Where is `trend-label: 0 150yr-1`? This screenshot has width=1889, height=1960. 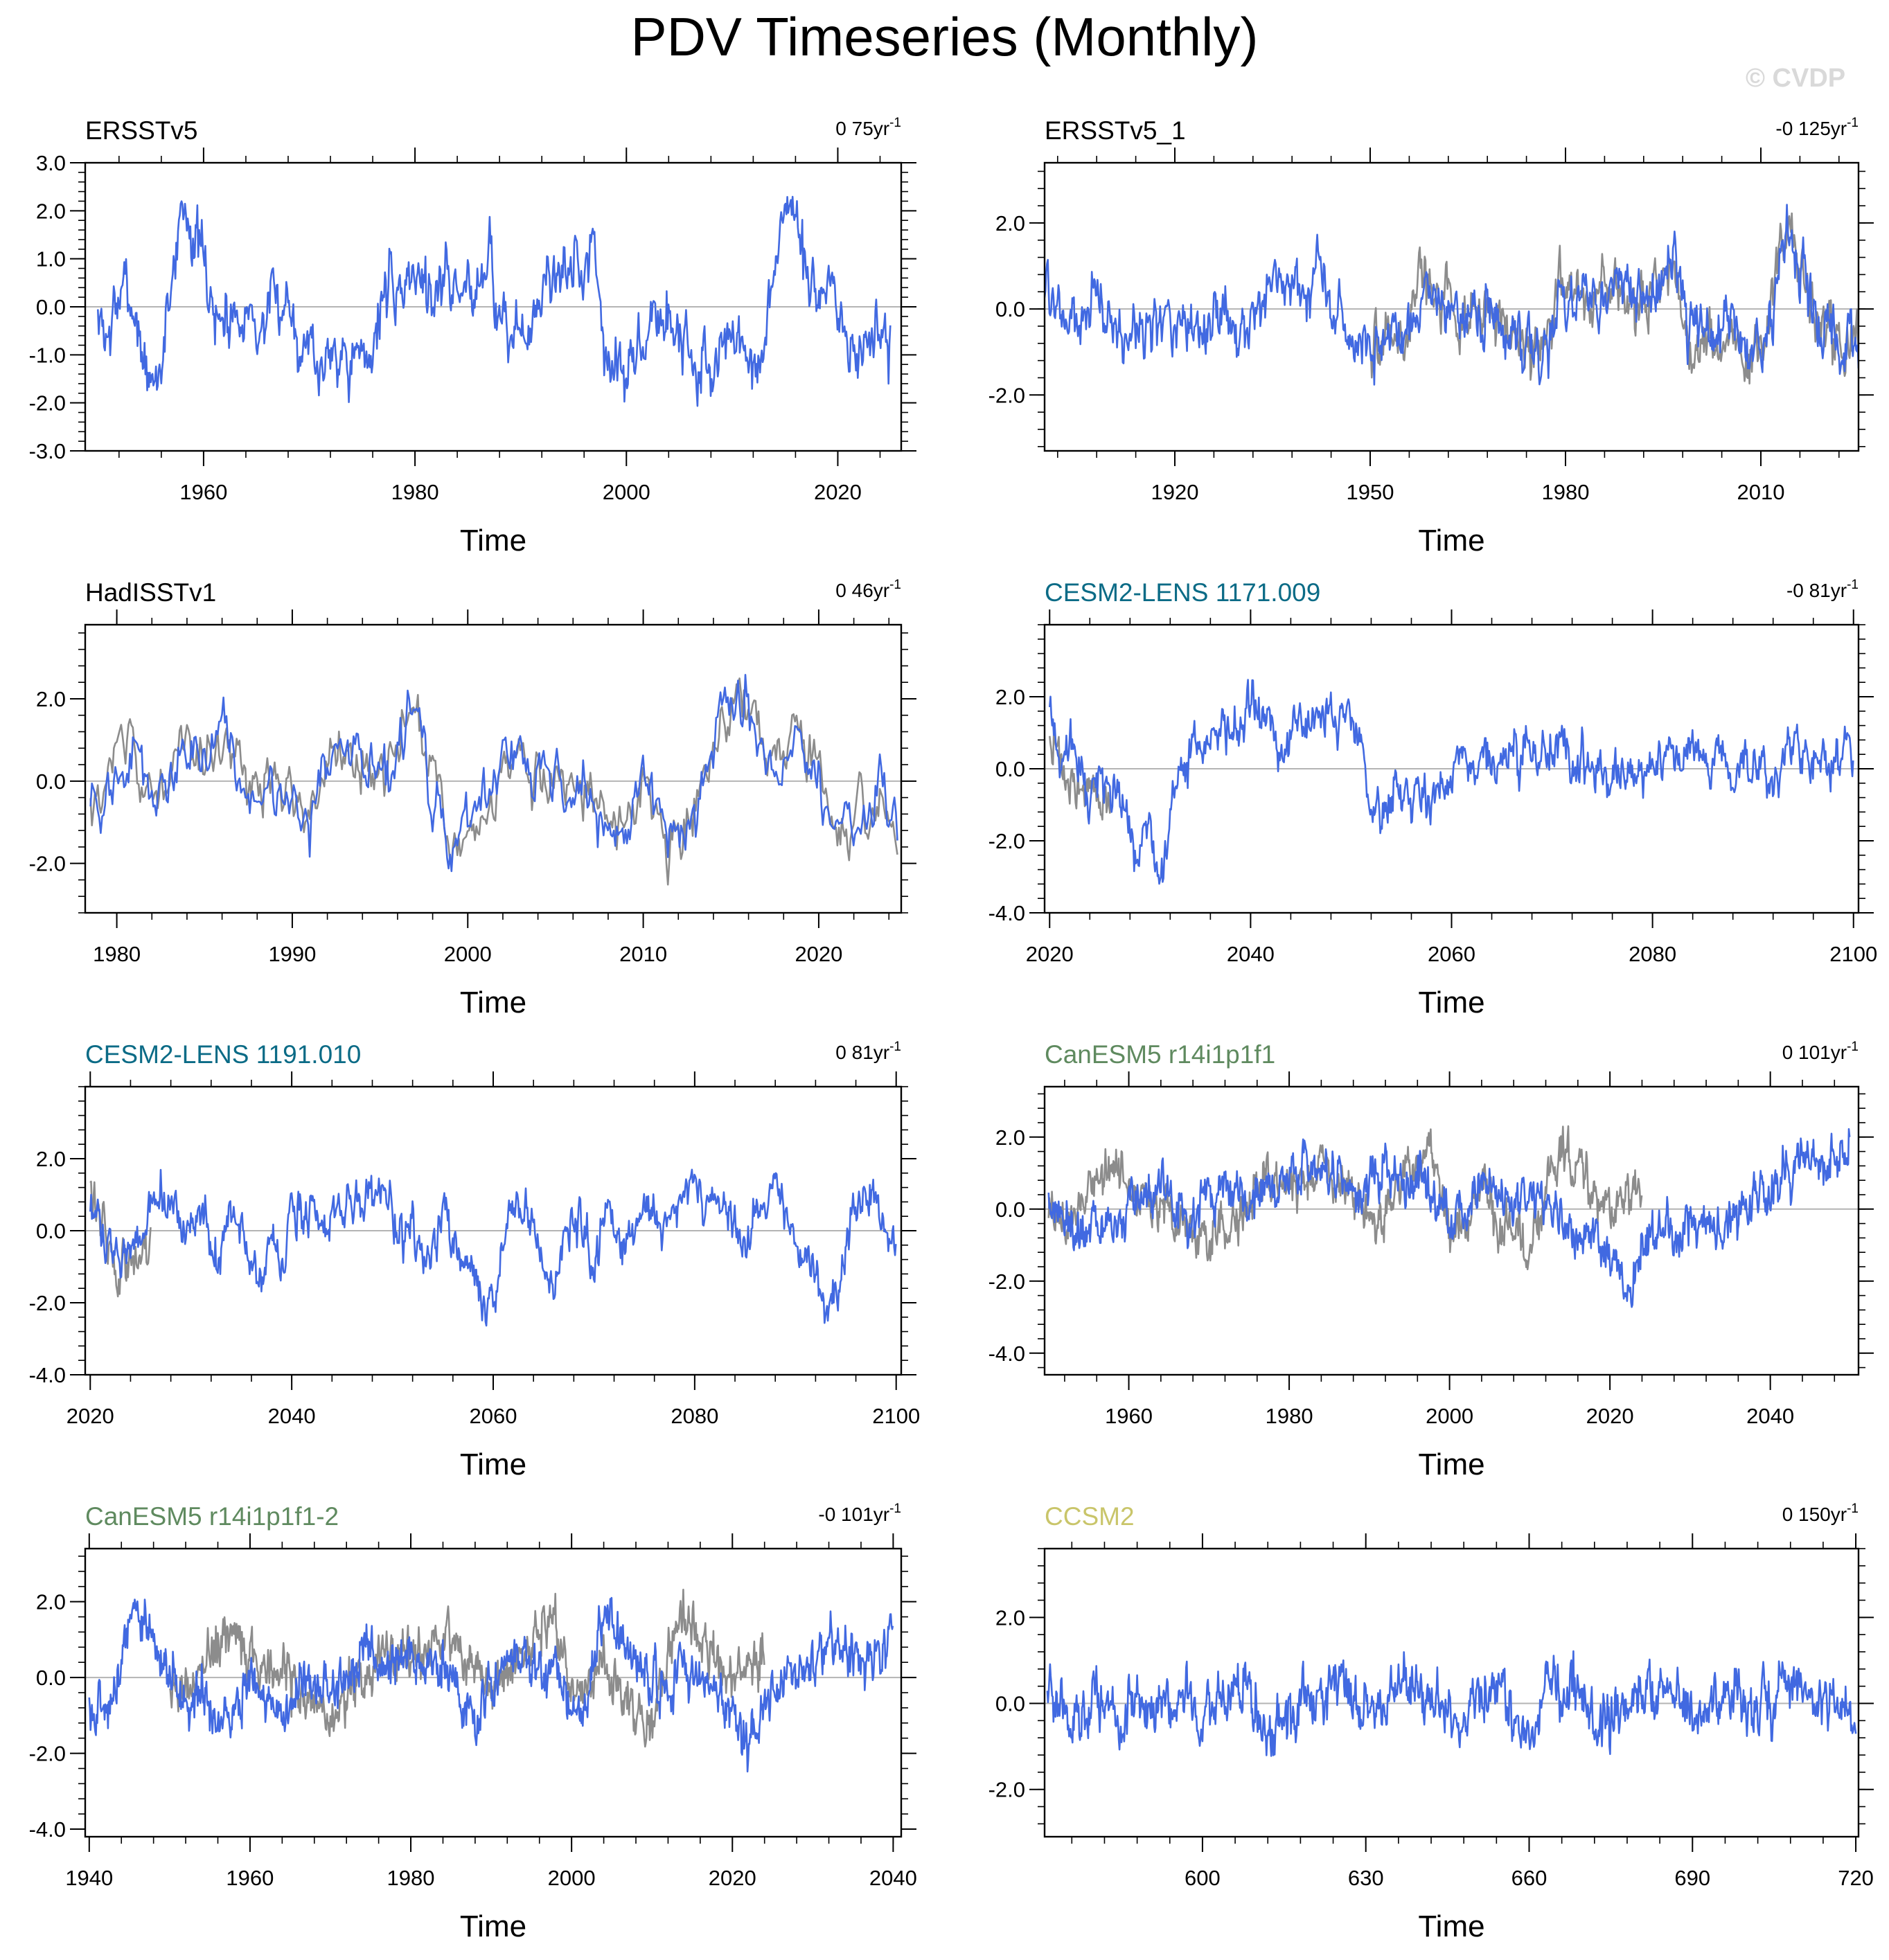
trend-label: 0 150yr-1 is located at coordinates (1820, 1514).